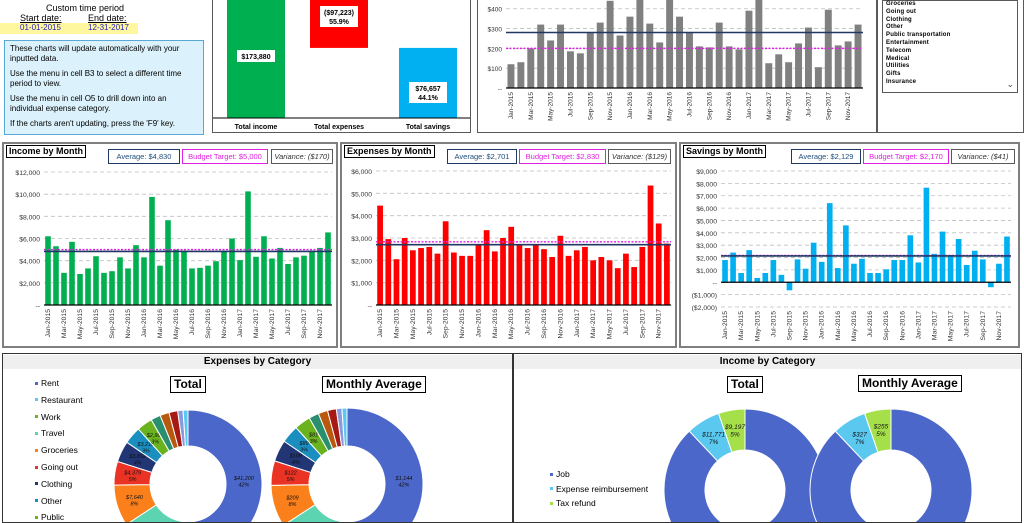  Describe the element at coordinates (40, 27) in the screenshot. I see `start-date-value: 01-01-2015` at that location.